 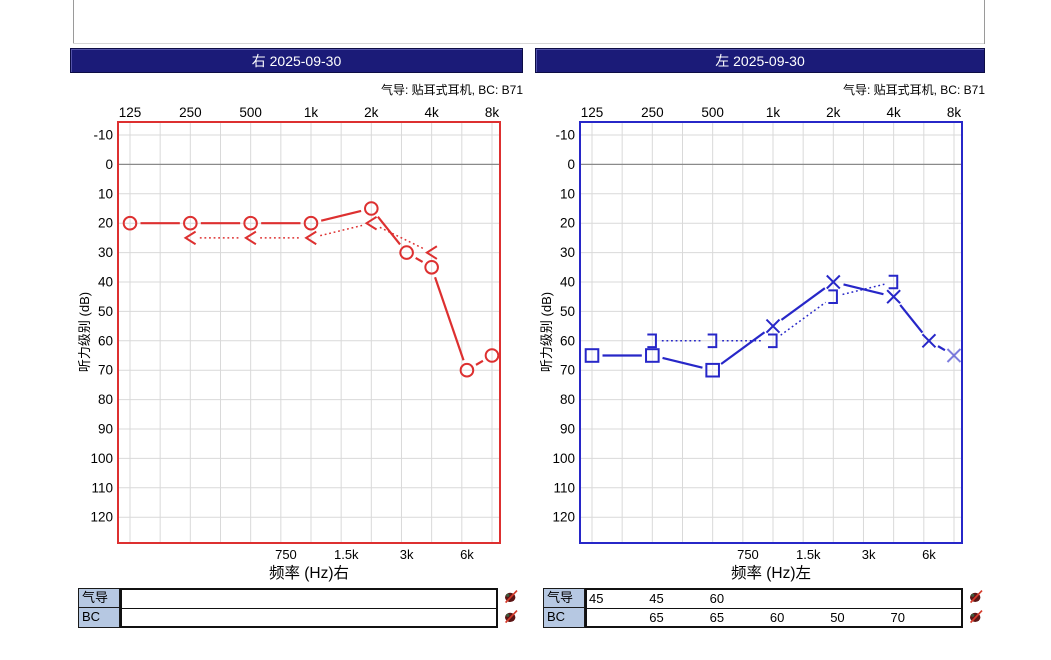 What do you see at coordinates (760, 60) in the screenshot?
I see `left-ear-header-bar: 左 2025-09-30` at bounding box center [760, 60].